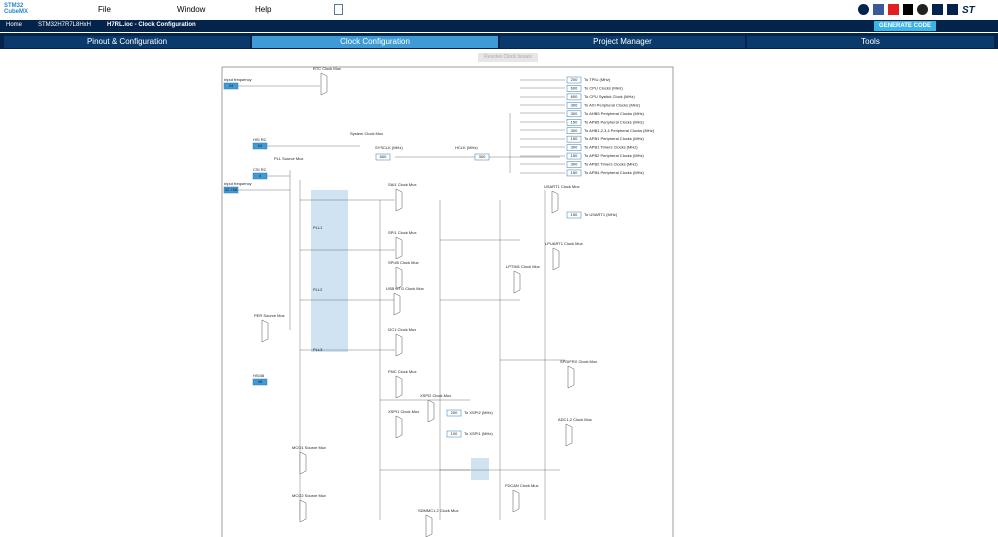 The width and height of the screenshot is (998, 537). Describe the element at coordinates (309, 447) in the screenshot. I see `mux-label: MCO1 Source Mux` at that location.